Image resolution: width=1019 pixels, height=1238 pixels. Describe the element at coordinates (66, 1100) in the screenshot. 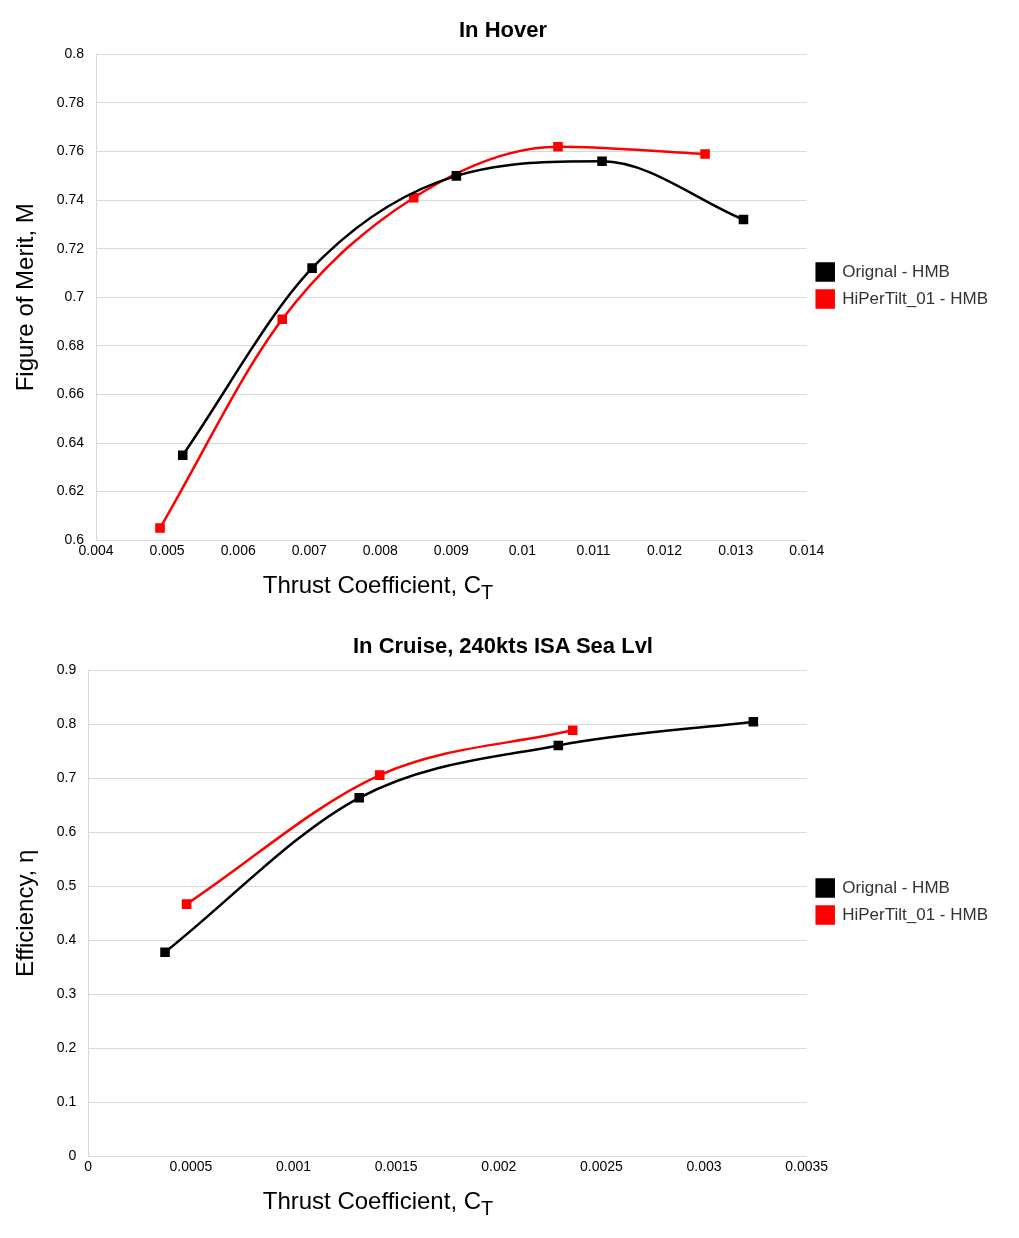

I see `y-tick-label: 0.1` at that location.